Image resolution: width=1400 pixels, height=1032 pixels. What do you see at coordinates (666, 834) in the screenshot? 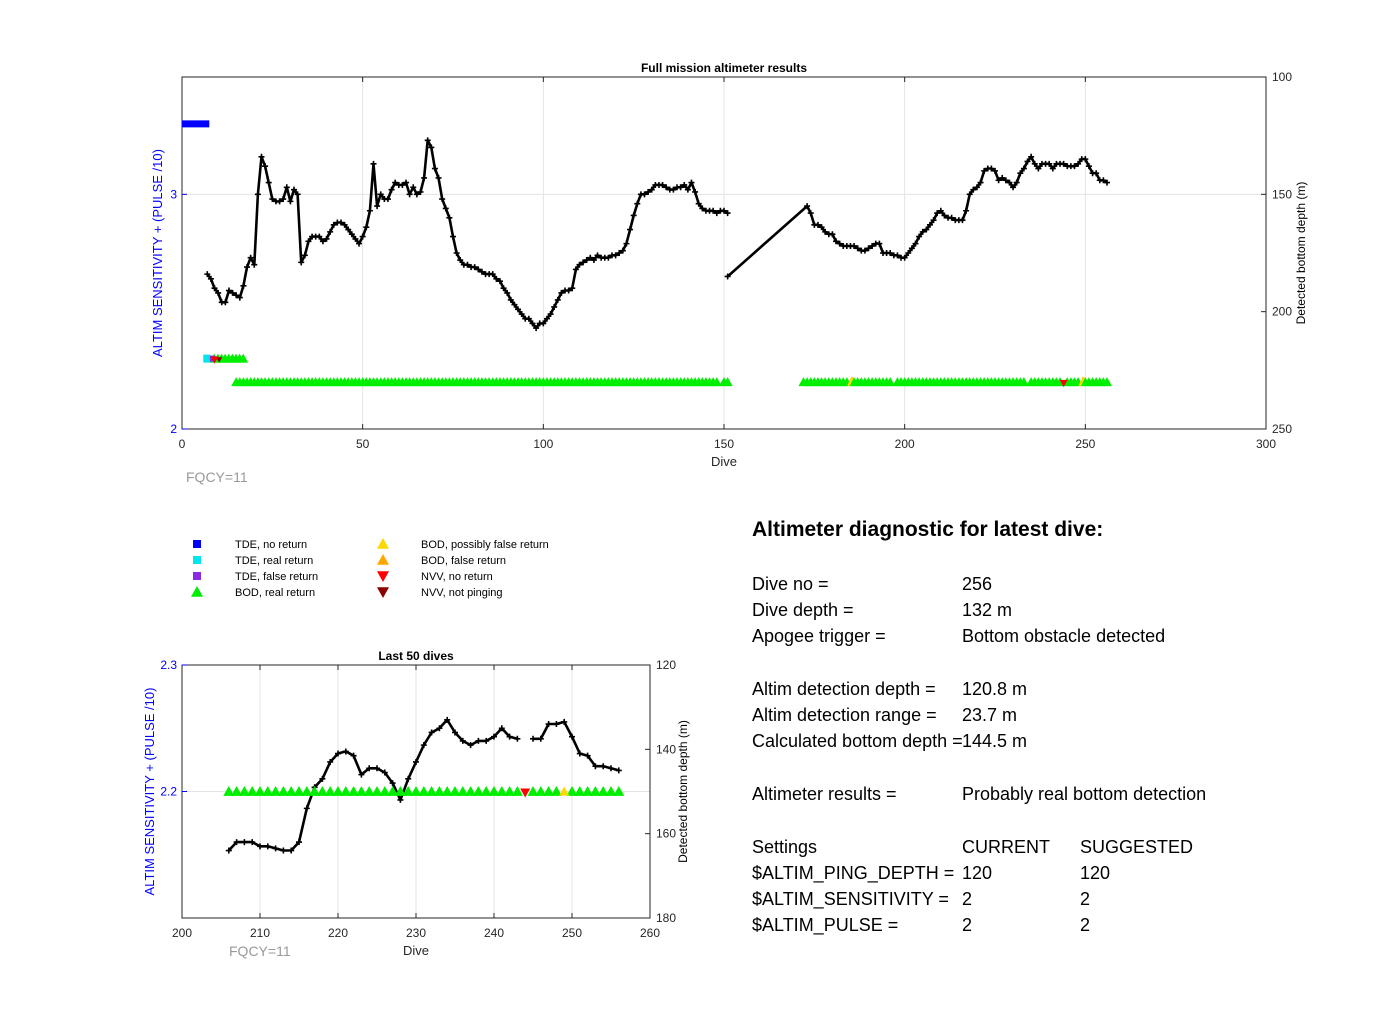
I see `y-right-tick-label: 160` at bounding box center [666, 834].